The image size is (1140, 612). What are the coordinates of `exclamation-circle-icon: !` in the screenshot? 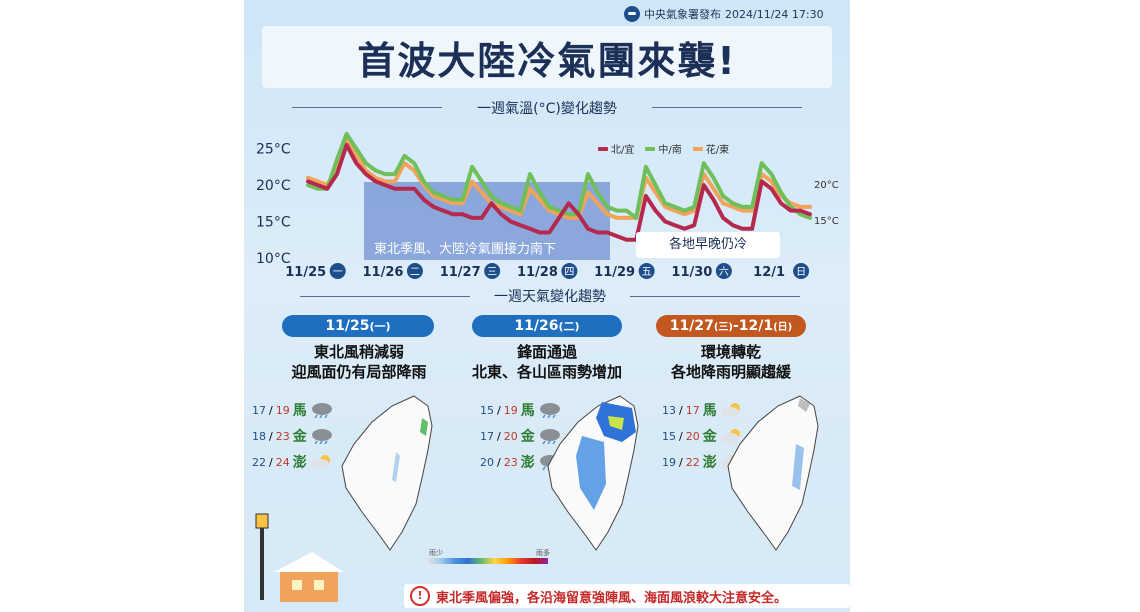 It's located at (420, 596).